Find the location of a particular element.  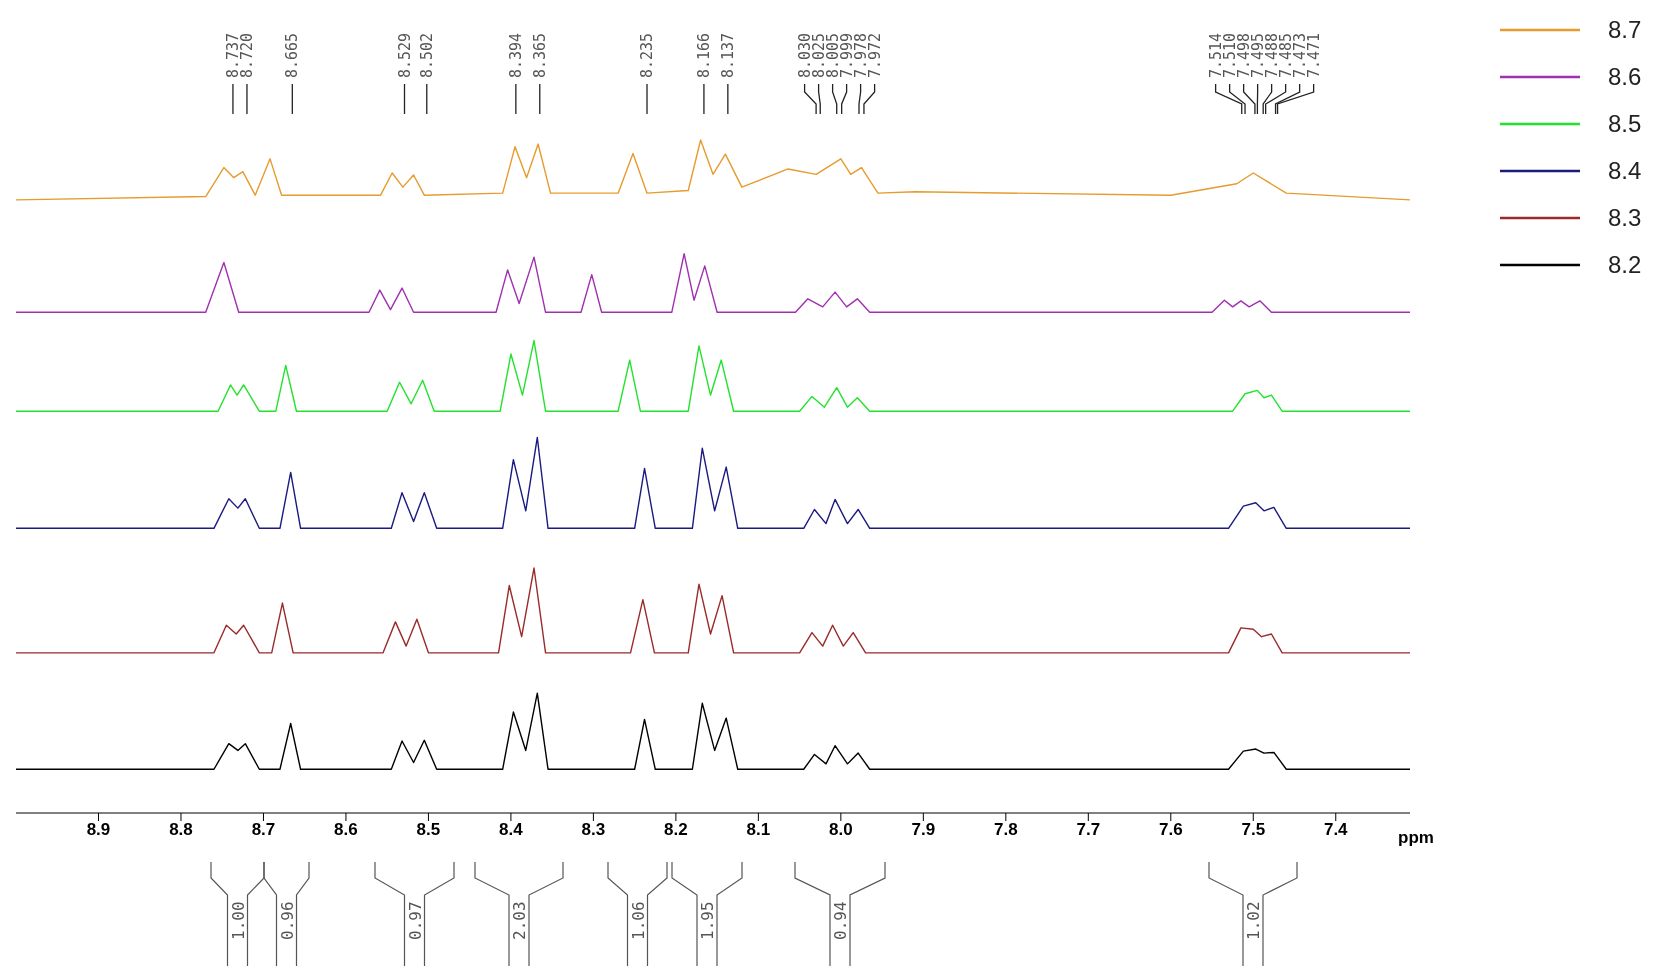

x-tick-label: 8.1 is located at coordinates (758, 830).